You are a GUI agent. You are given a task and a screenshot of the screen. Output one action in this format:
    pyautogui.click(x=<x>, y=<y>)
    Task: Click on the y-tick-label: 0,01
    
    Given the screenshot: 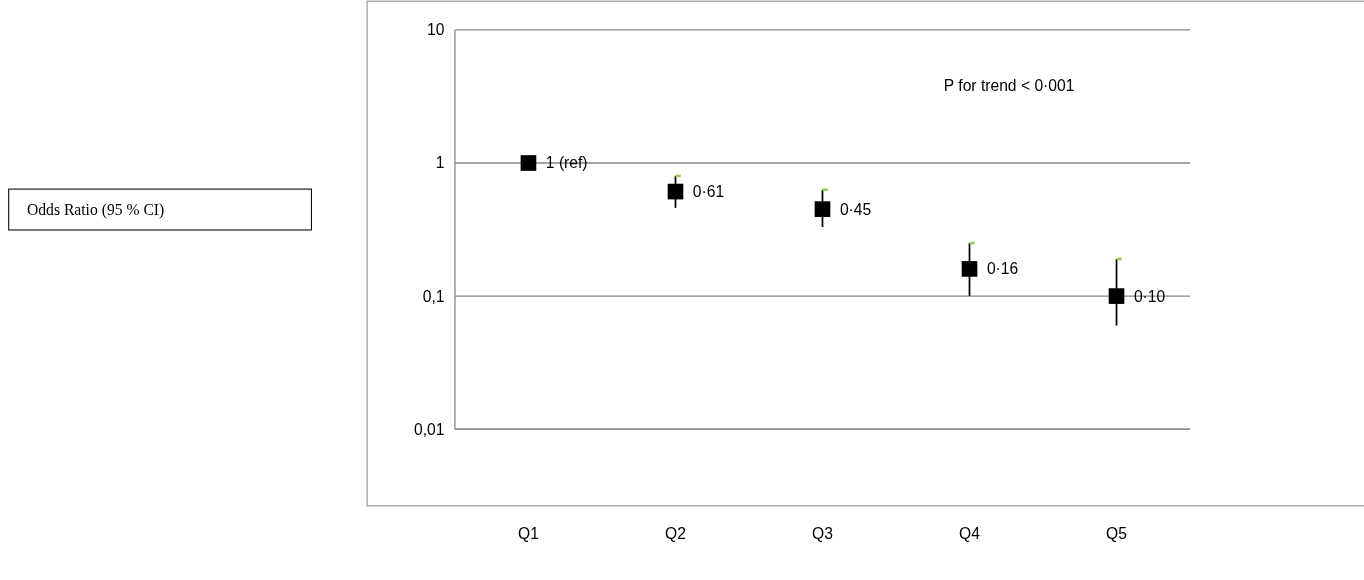 What is the action you would take?
    pyautogui.click(x=429, y=429)
    